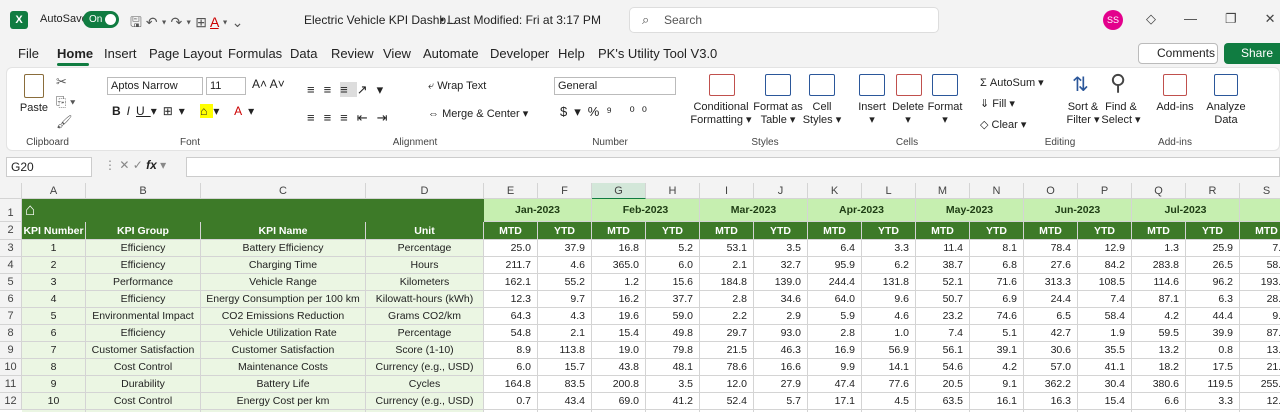 The image size is (1280, 412). What do you see at coordinates (607, 111) in the screenshot?
I see `number-icons: $▾%⁹ ⁰⁰` at bounding box center [607, 111].